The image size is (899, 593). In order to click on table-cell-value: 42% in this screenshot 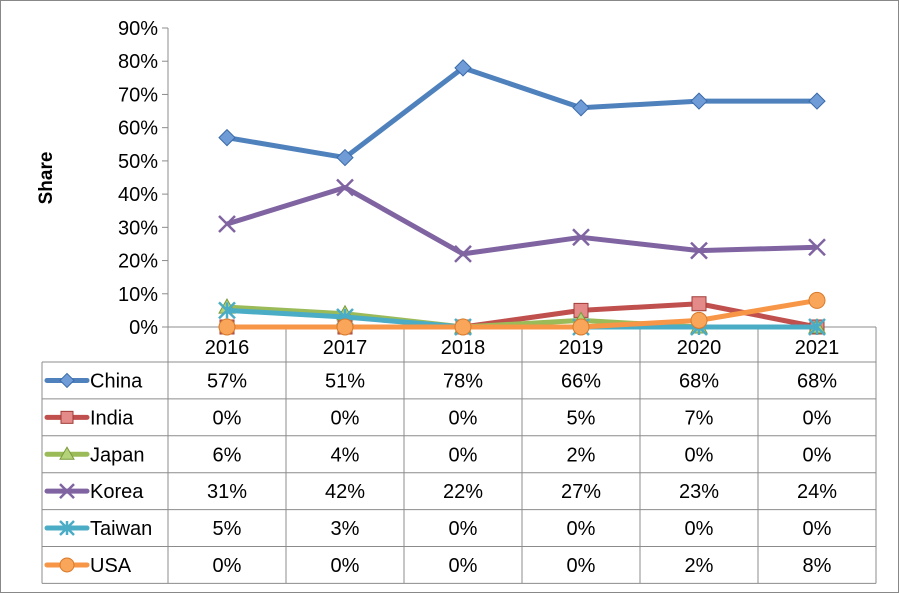, I will do `click(345, 492)`.